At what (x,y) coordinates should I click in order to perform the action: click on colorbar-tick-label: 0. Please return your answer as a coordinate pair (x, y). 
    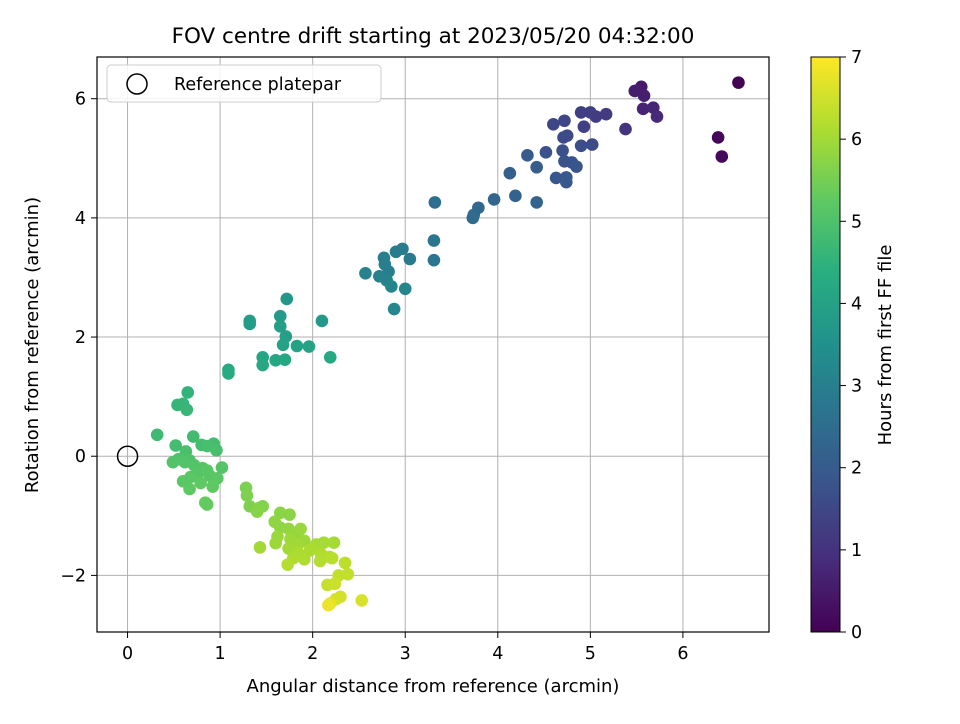
    Looking at the image, I should click on (856, 633).